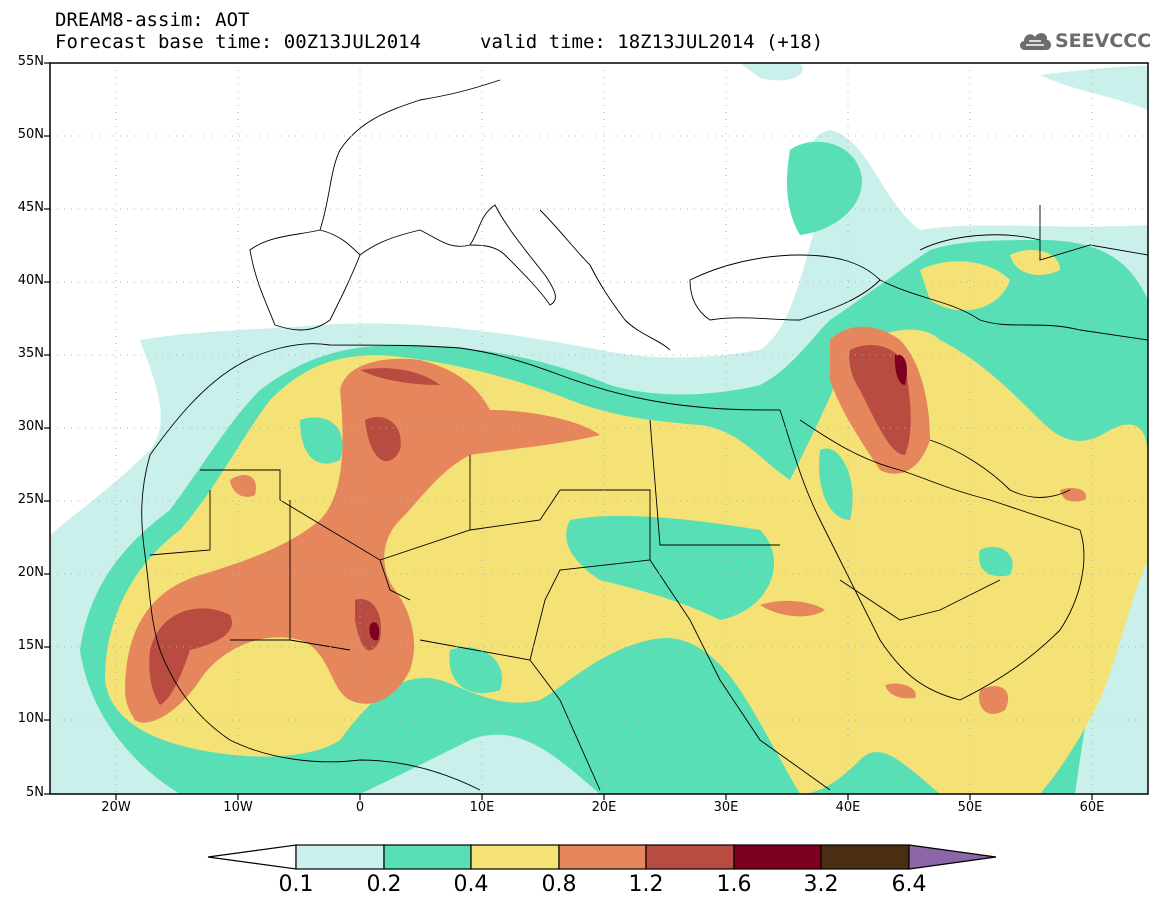 The width and height of the screenshot is (1165, 905). I want to click on lat-label: 20N, so click(30, 572).